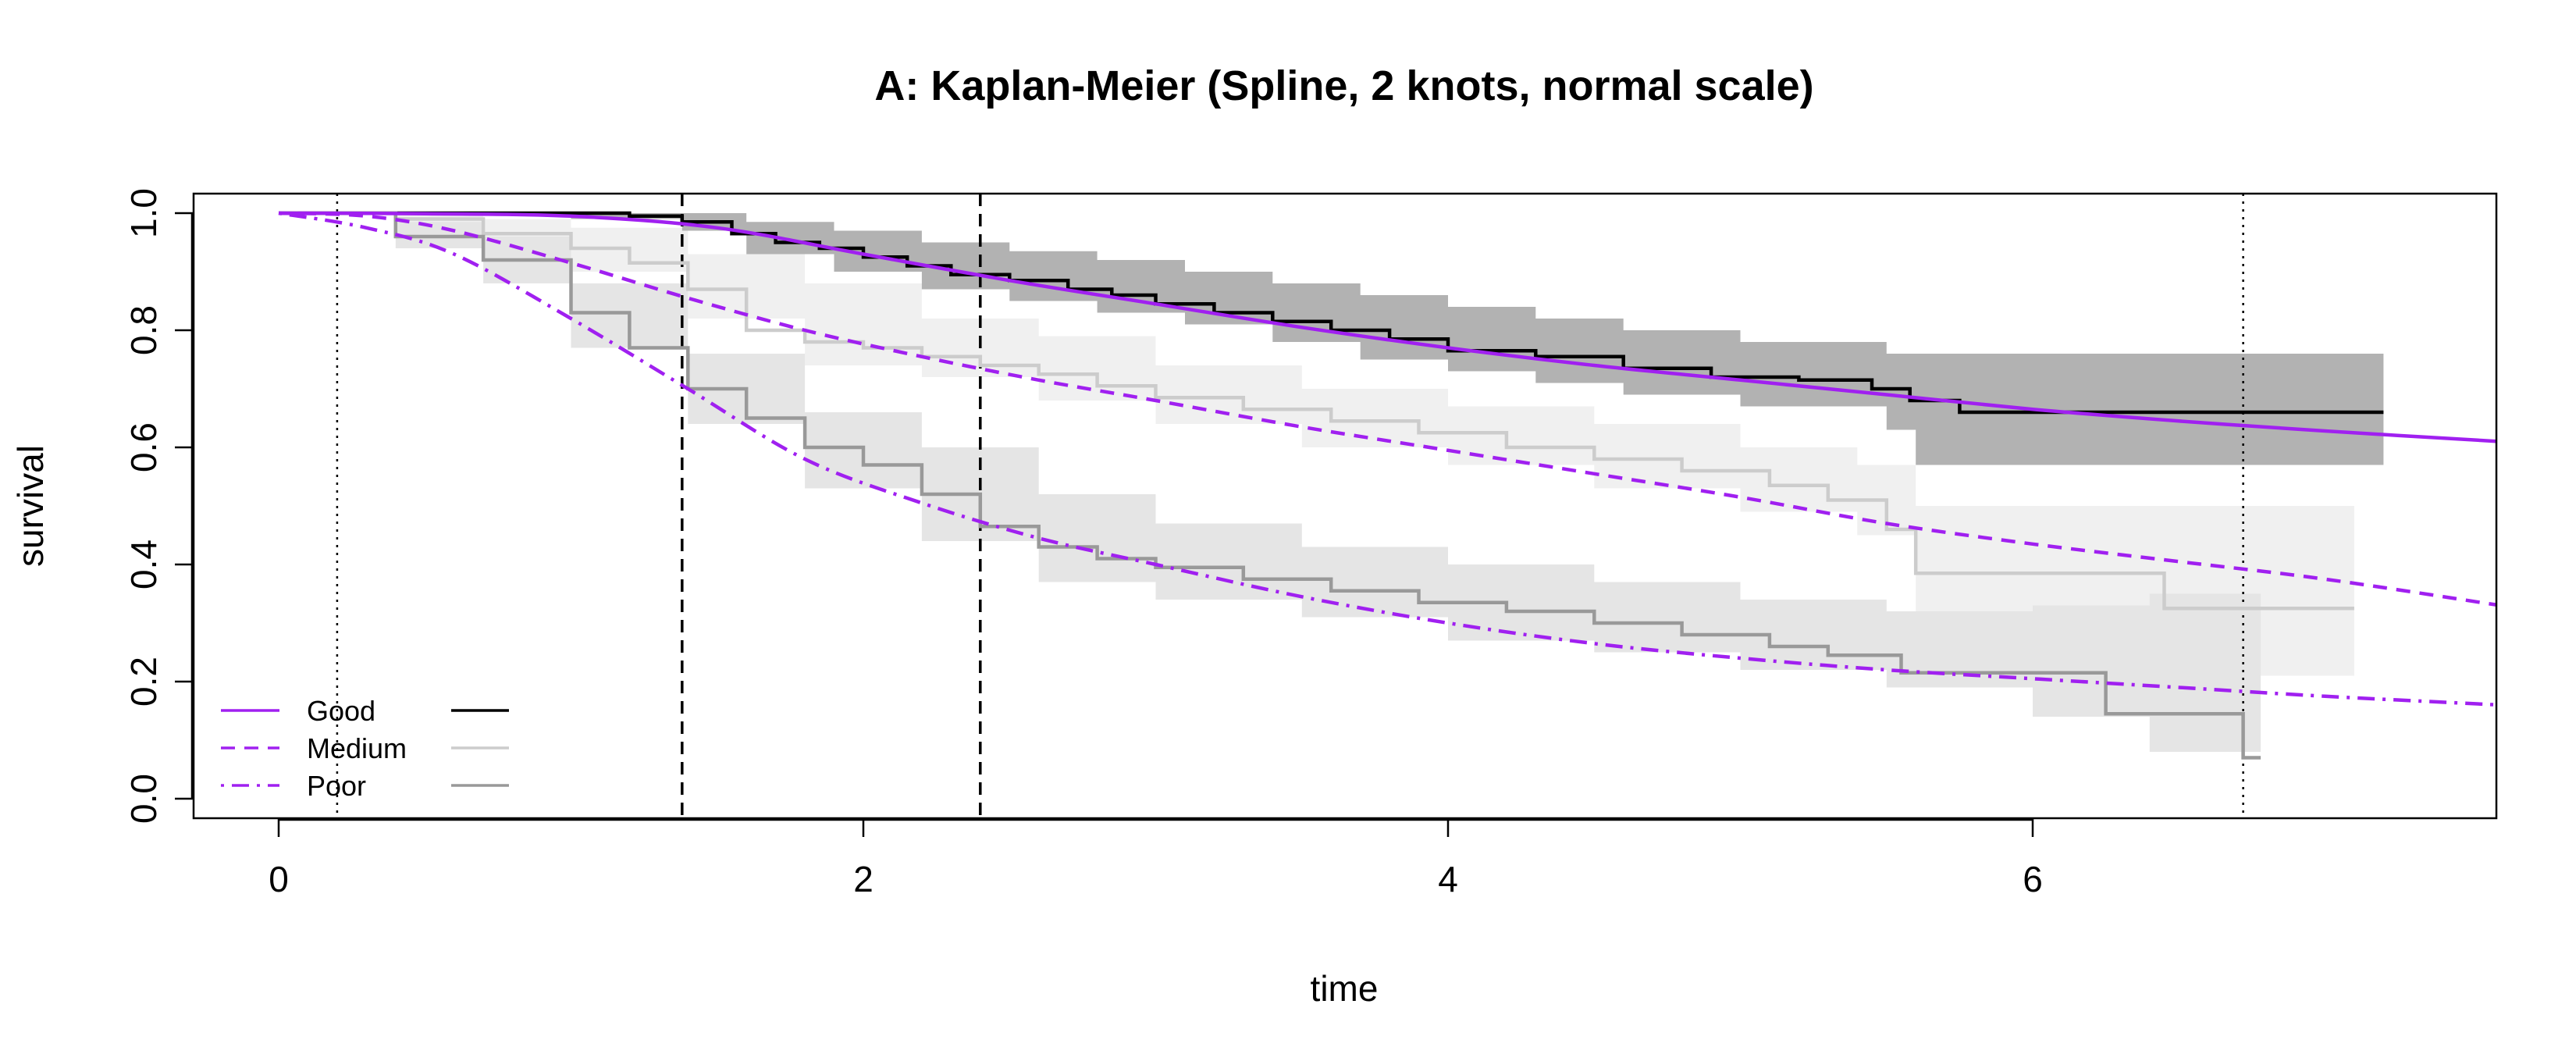 The height and width of the screenshot is (1054, 2576). Describe the element at coordinates (143, 213) in the screenshot. I see `y-tick-label: 1.0` at that location.